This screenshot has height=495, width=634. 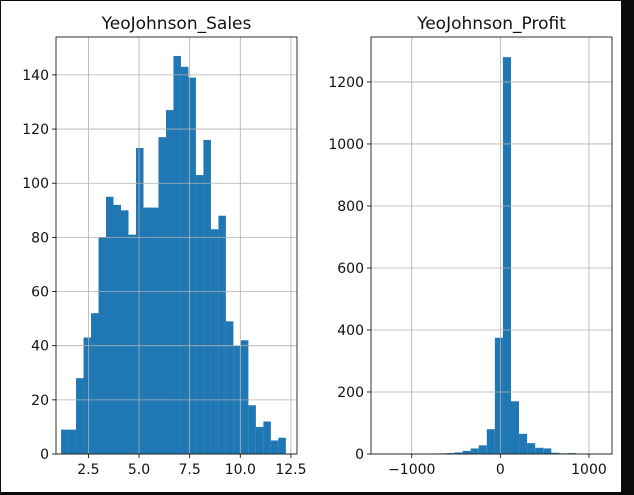 What do you see at coordinates (35, 130) in the screenshot?
I see `y-tick-label: 120` at bounding box center [35, 130].